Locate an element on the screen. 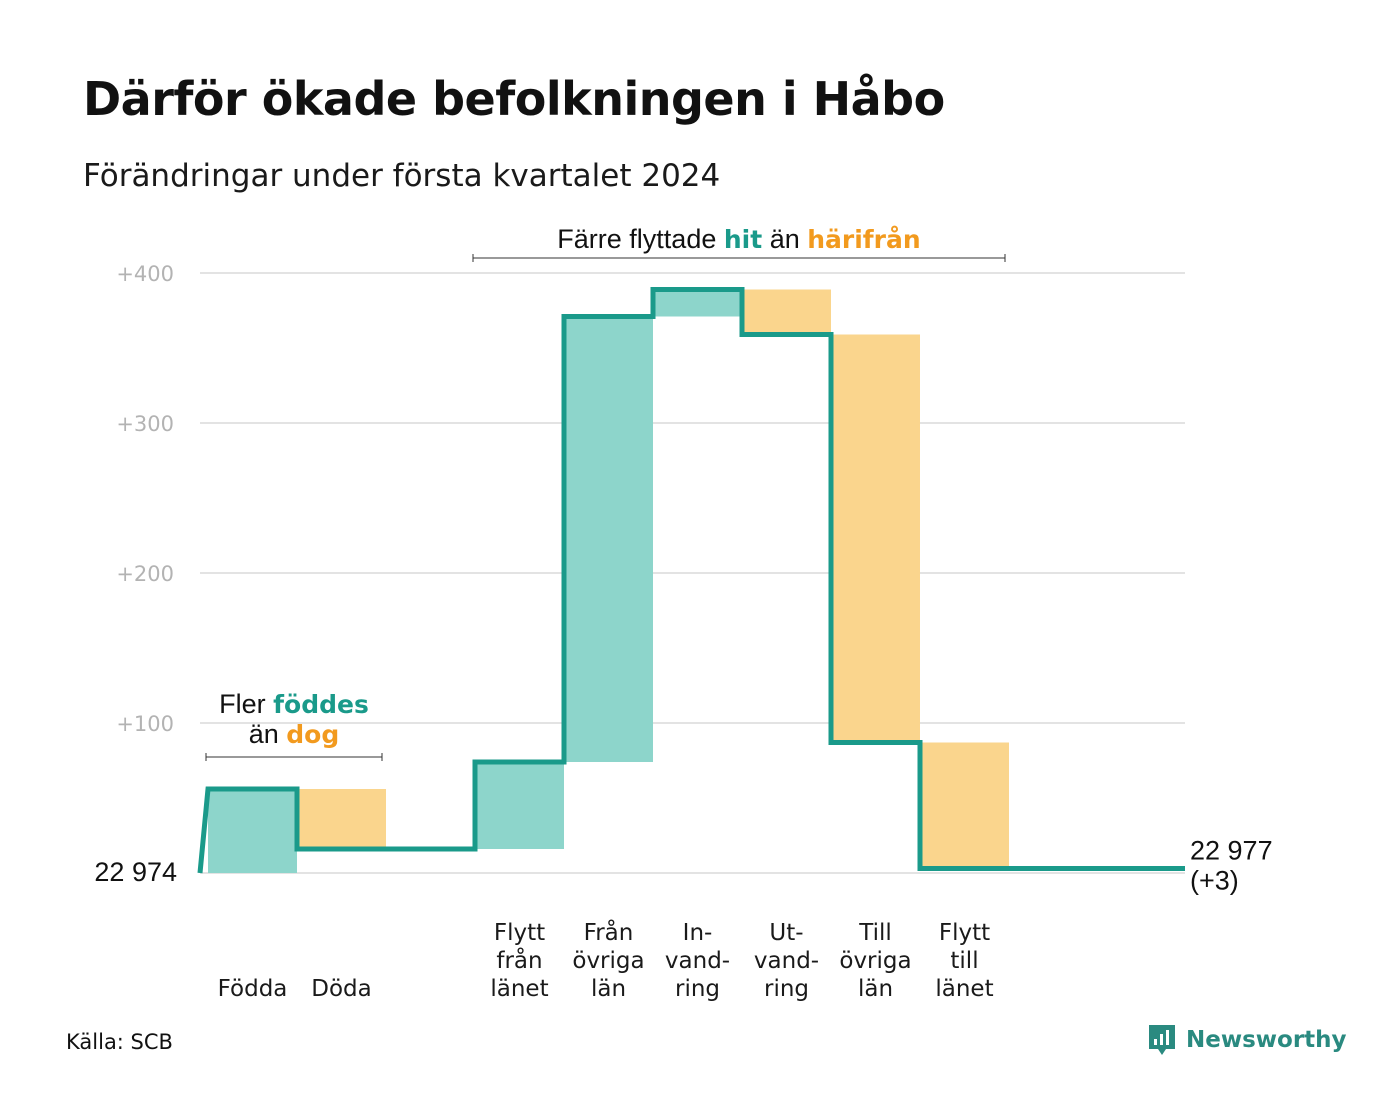 This screenshot has height=1120, width=1400. annotation-part: Fler is located at coordinates (246, 704).